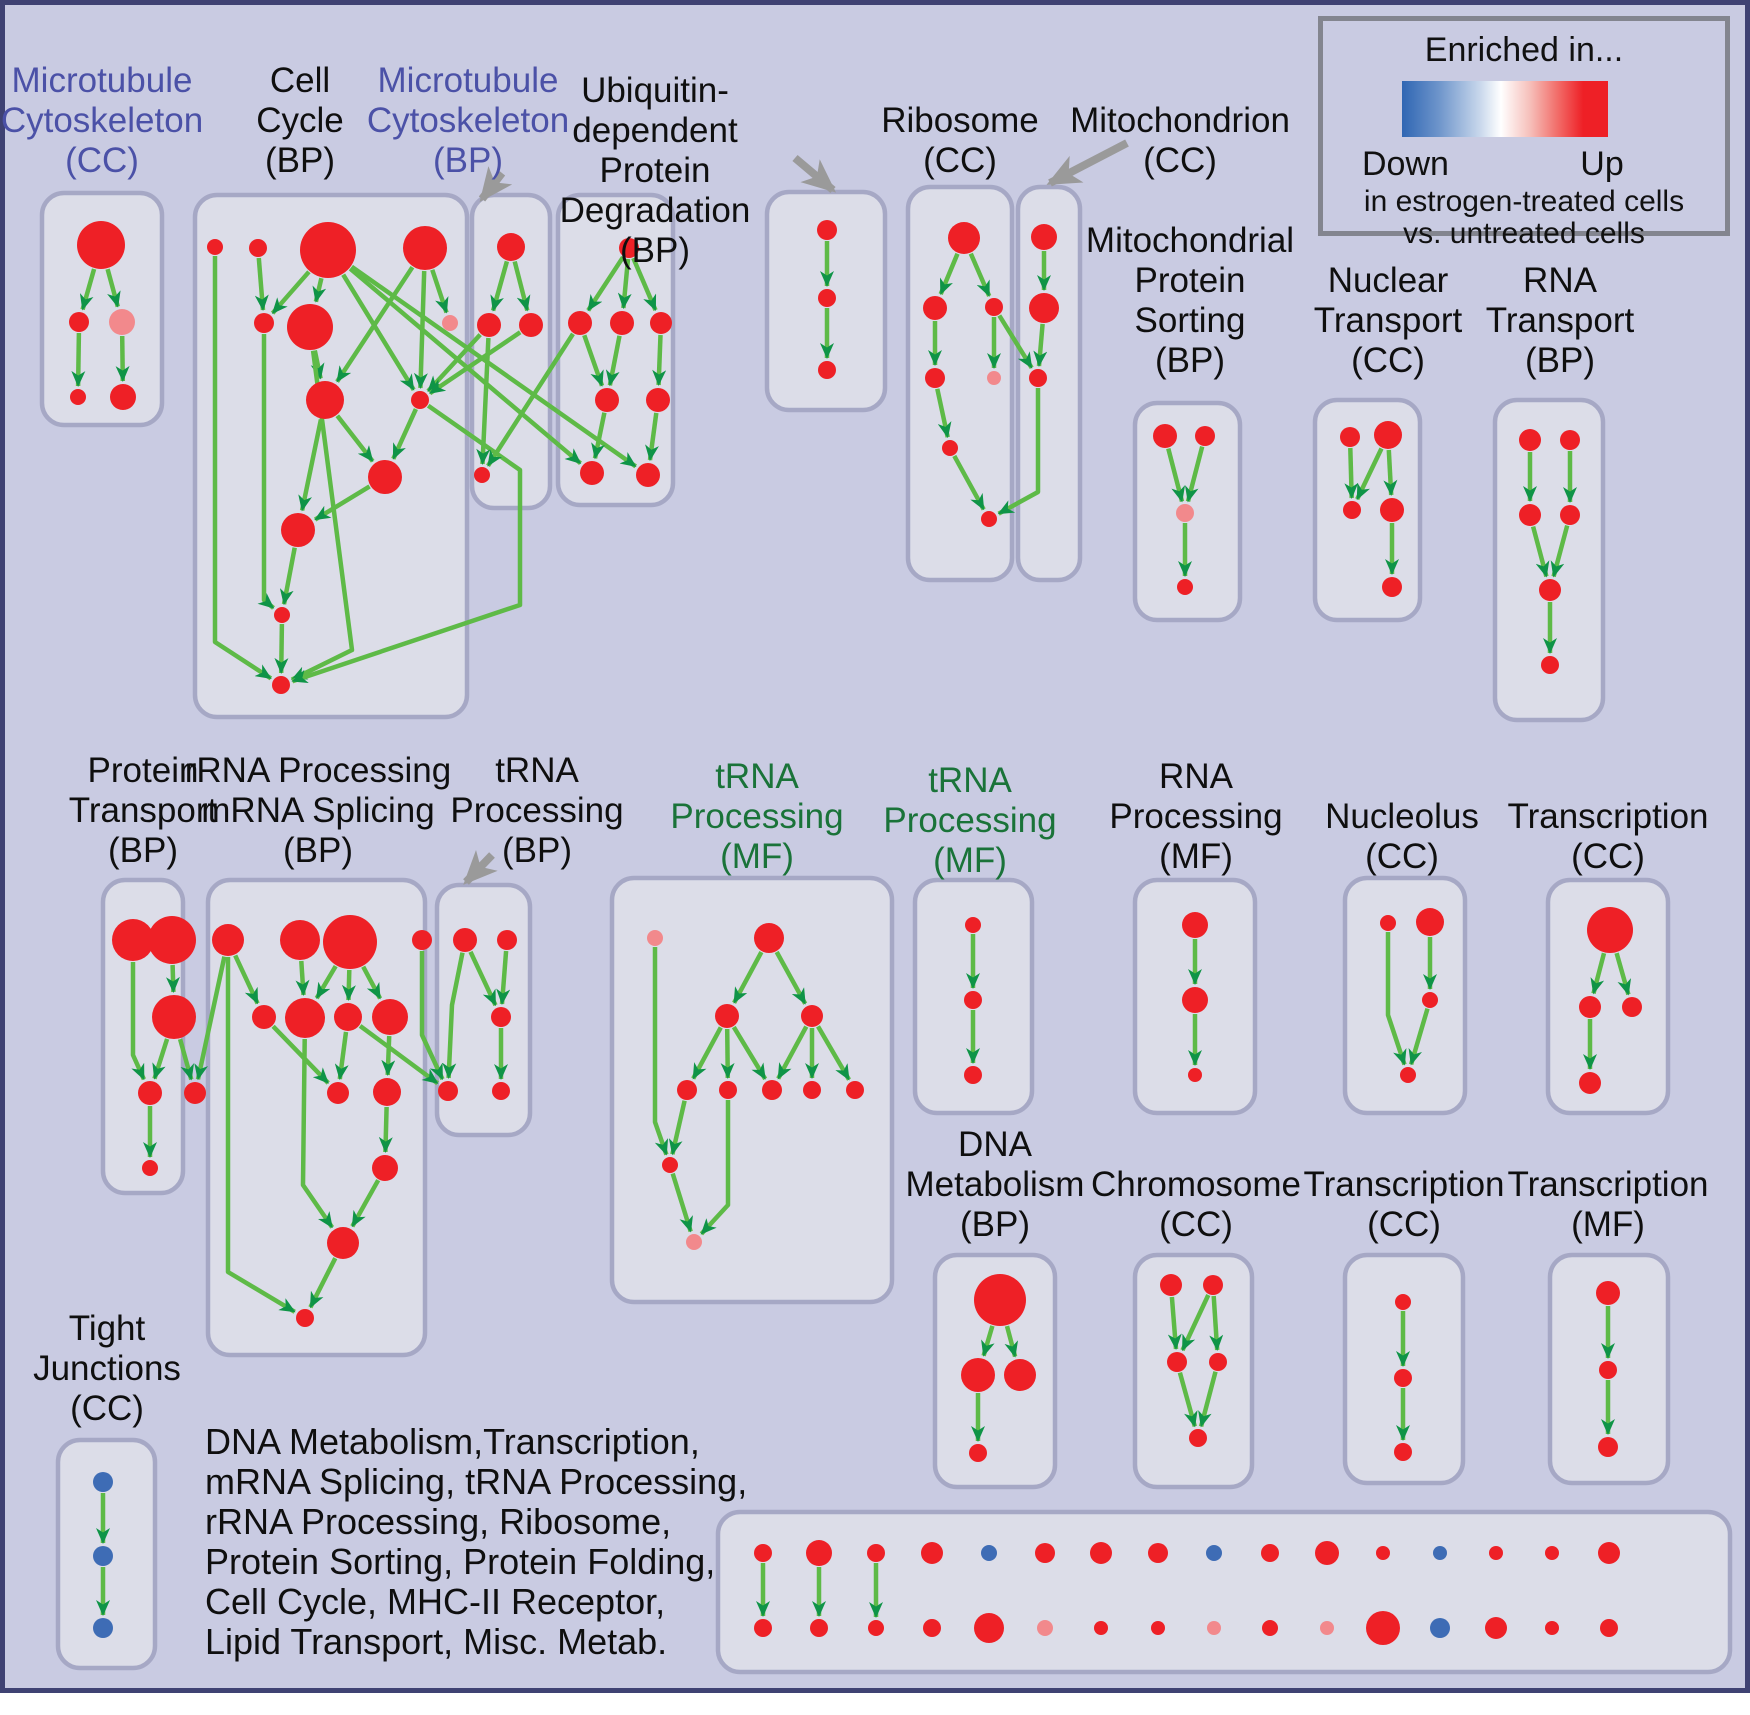 The image size is (1750, 1715). Describe the element at coordinates (343, 1243) in the screenshot. I see `node-rr12` at that location.